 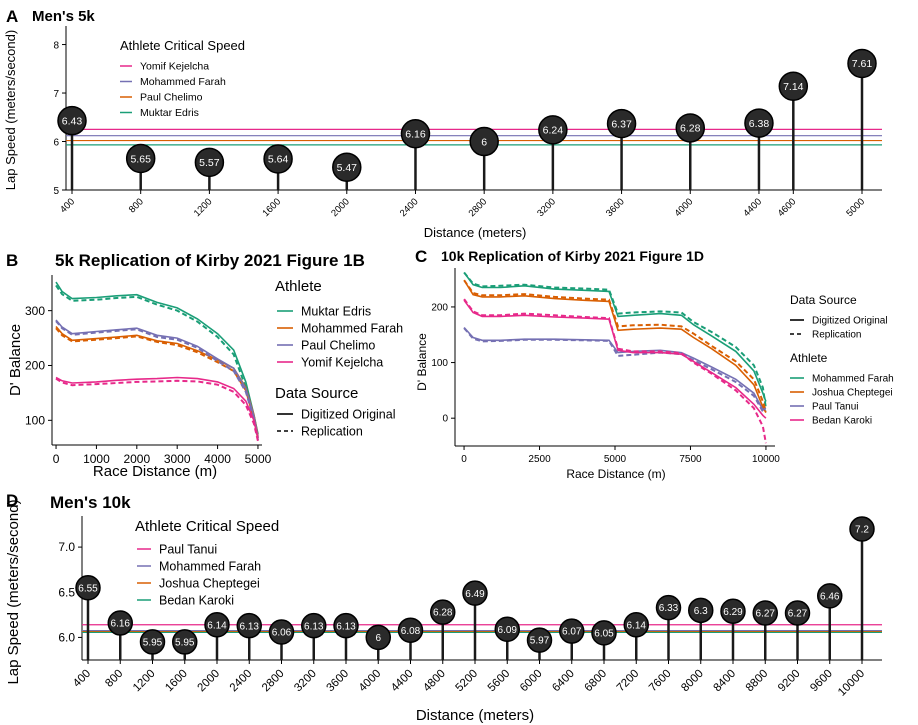 What do you see at coordinates (174, 67) in the screenshot?
I see `legend-label: Yomif Kejelcha` at bounding box center [174, 67].